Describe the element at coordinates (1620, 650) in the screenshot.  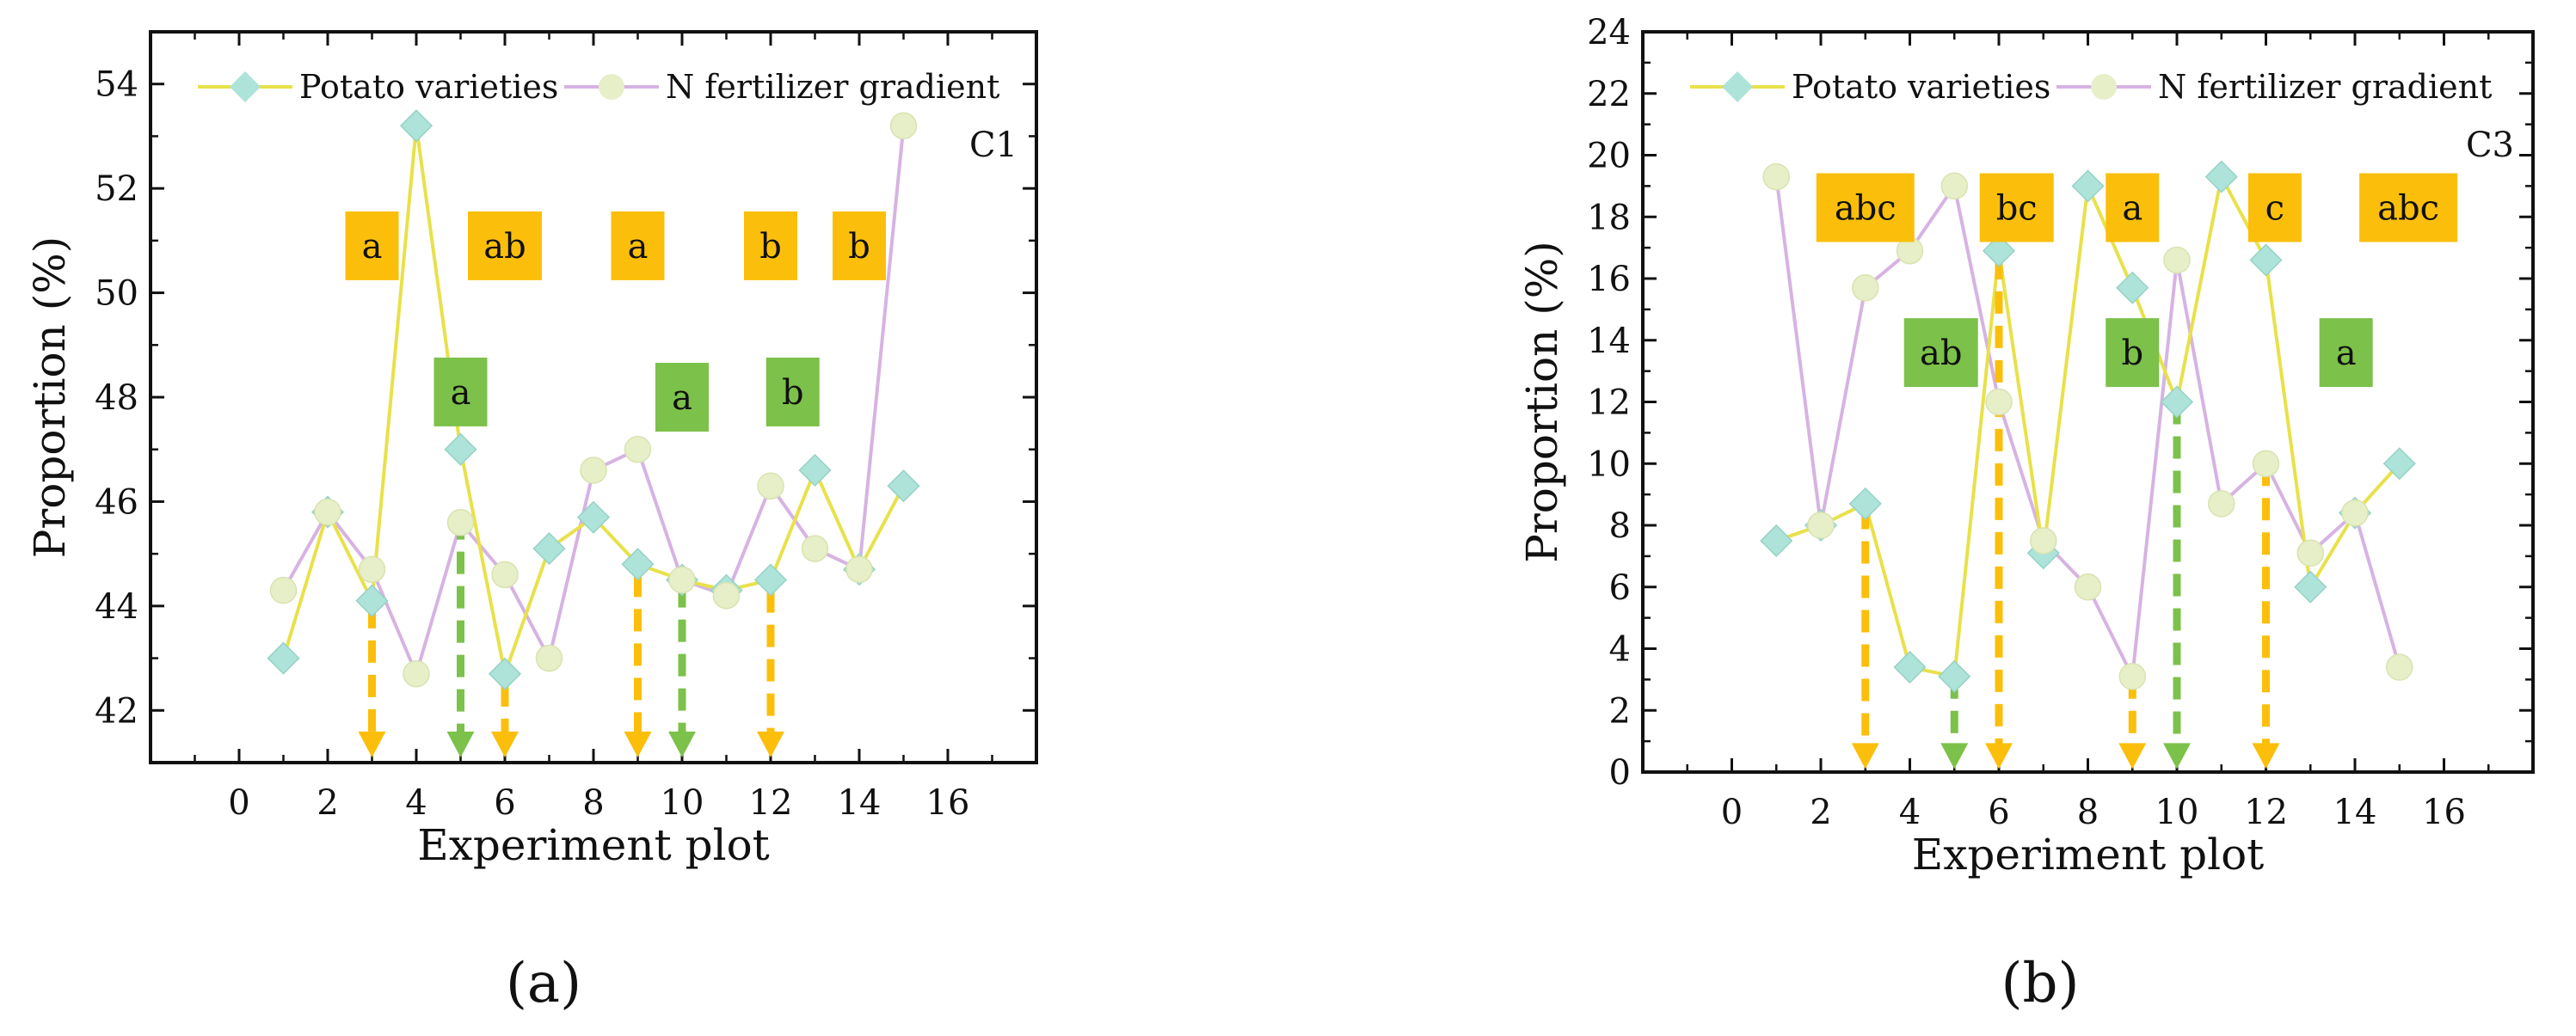
I see `y-tick-label: 4` at that location.